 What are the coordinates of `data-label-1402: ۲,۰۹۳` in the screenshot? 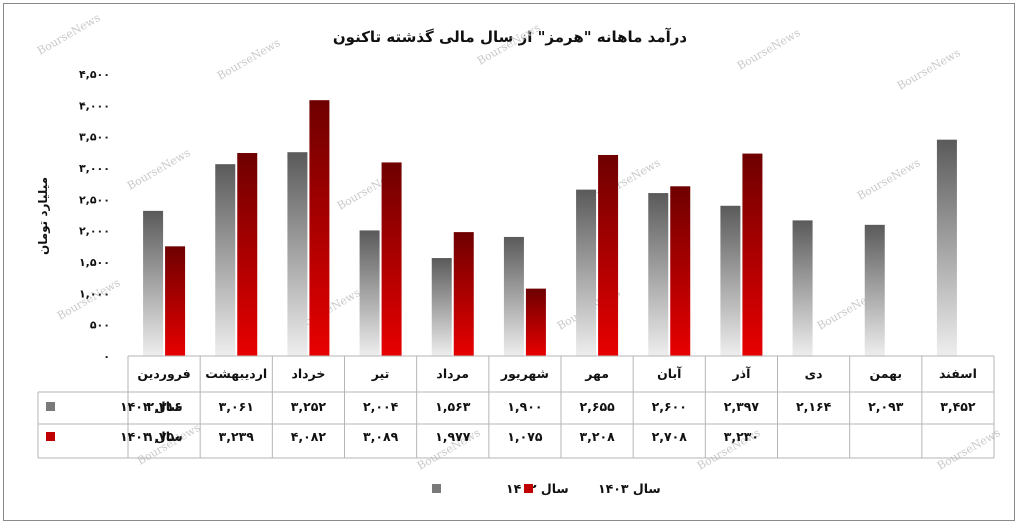 It's located at (886, 406).